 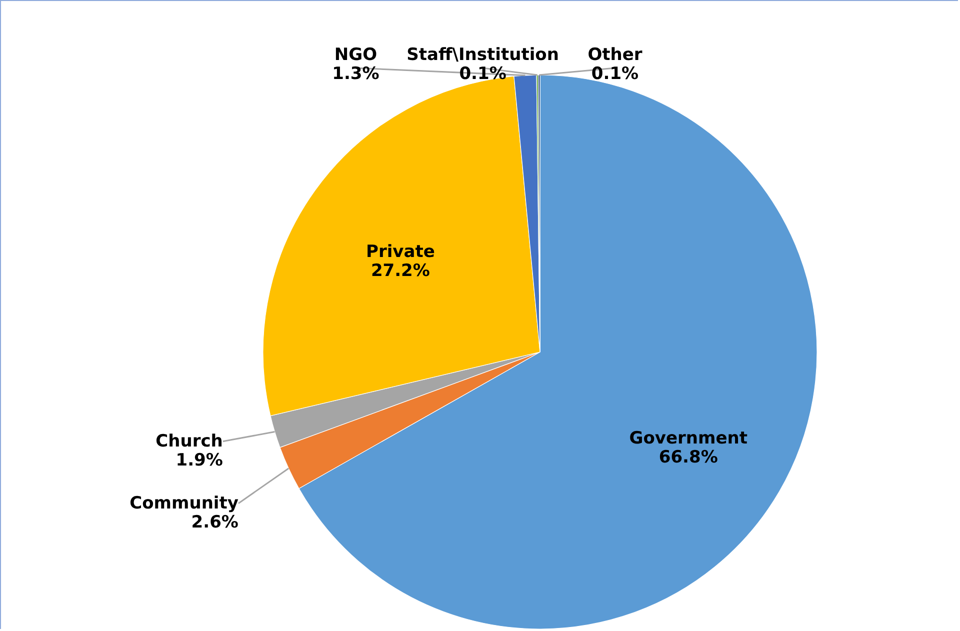 What do you see at coordinates (184, 503) in the screenshot?
I see `slice-label: Community` at bounding box center [184, 503].